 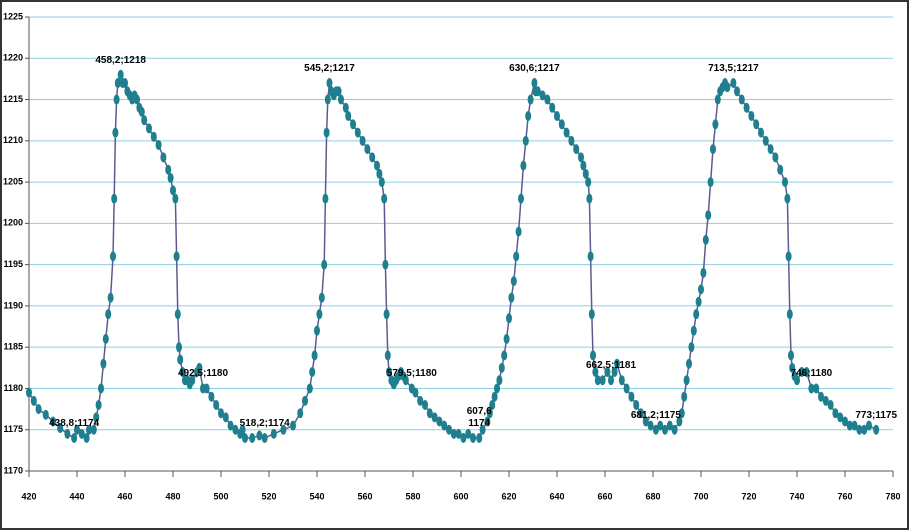 What do you see at coordinates (264, 423) in the screenshot?
I see `annotation: 518,2;1174` at bounding box center [264, 423].